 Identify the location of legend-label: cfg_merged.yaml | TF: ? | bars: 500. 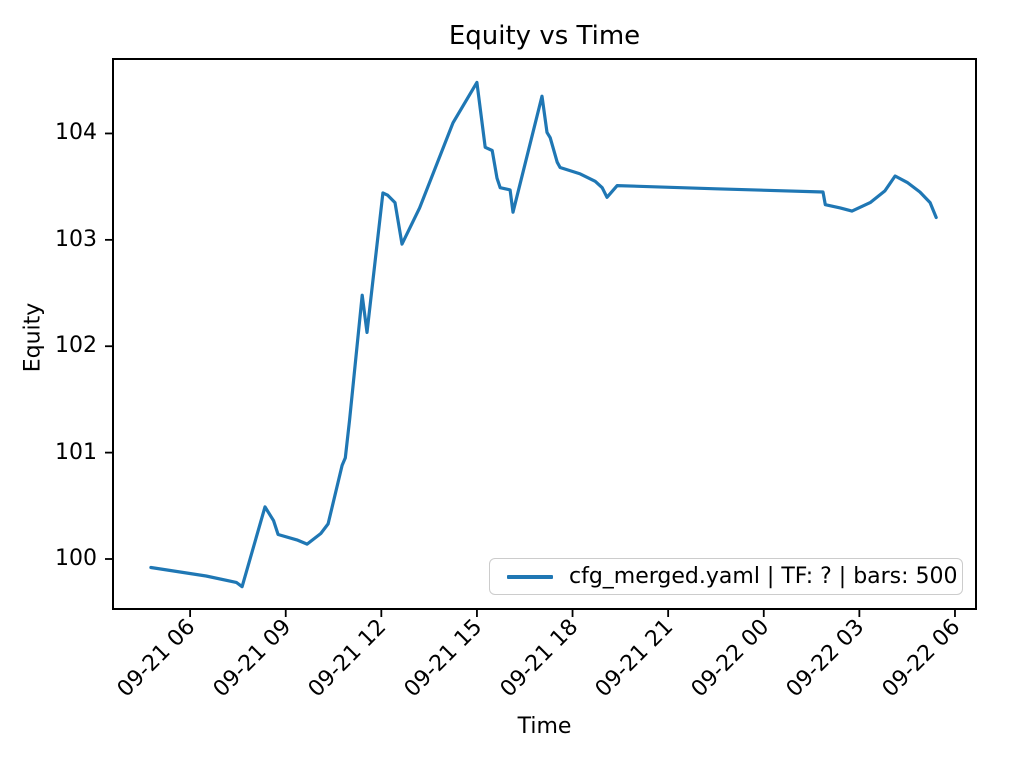
(763, 576).